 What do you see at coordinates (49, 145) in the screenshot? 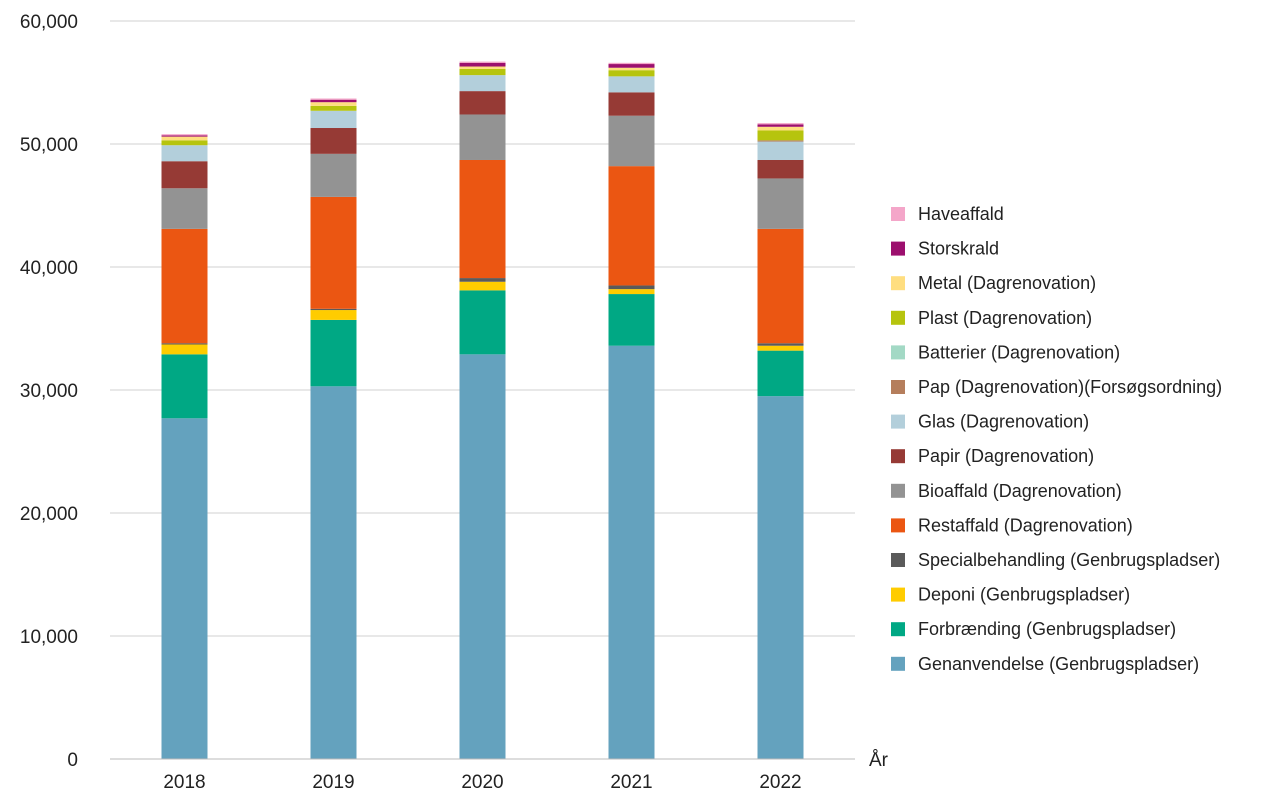
I see `y-tick-label: 50,000` at bounding box center [49, 145].